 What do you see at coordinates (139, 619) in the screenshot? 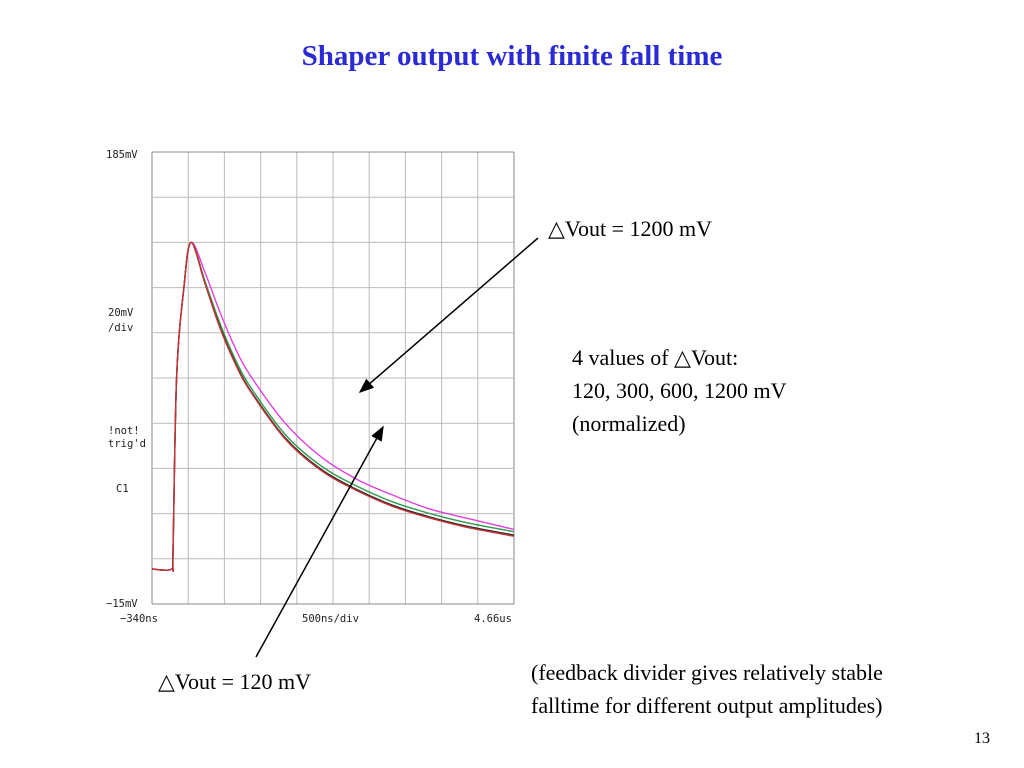
I see `x-left-label: −340ns` at bounding box center [139, 619].